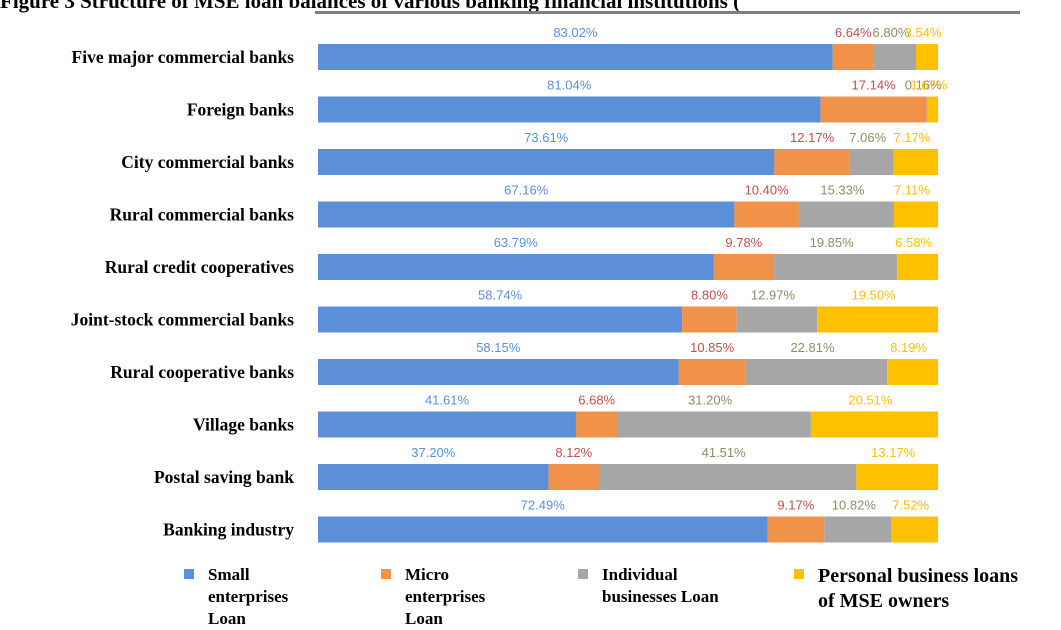 The height and width of the screenshot is (630, 1061). What do you see at coordinates (526, 190) in the screenshot?
I see `value-label-rural-commercial-banks-series-1: 67.16%` at bounding box center [526, 190].